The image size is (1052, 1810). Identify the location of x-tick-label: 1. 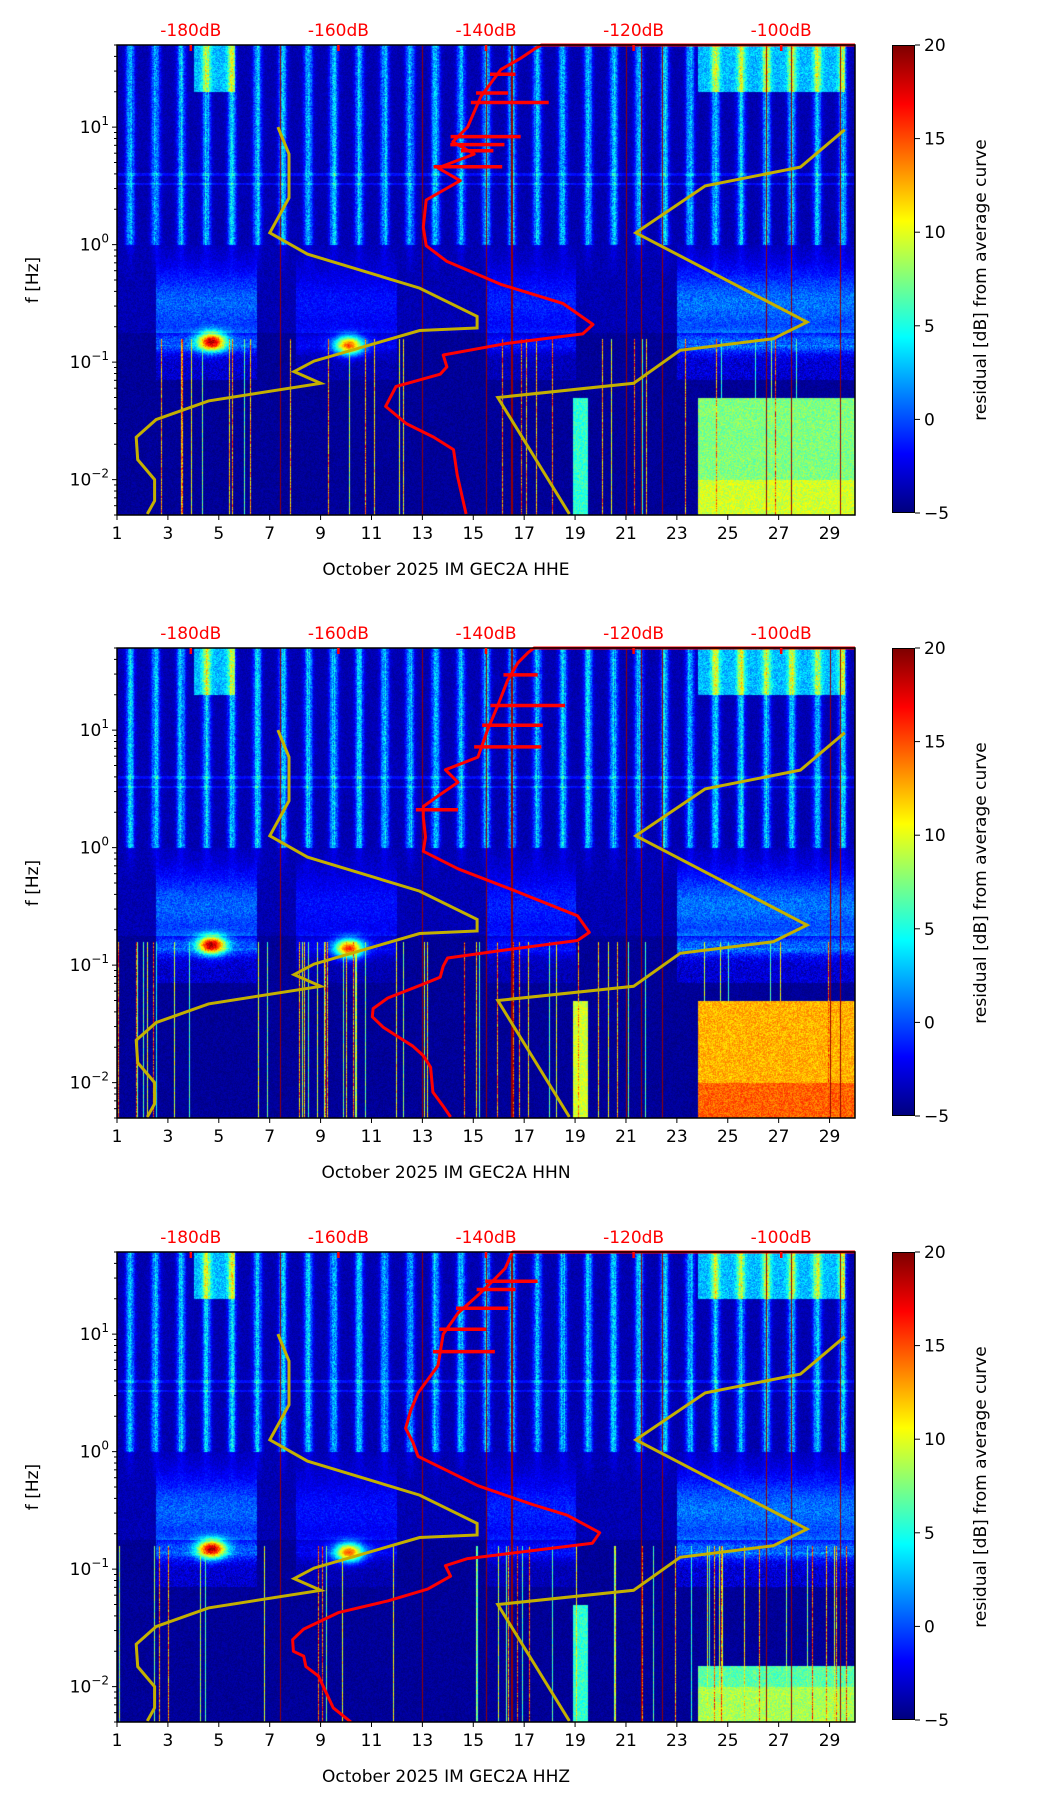
(117, 1137).